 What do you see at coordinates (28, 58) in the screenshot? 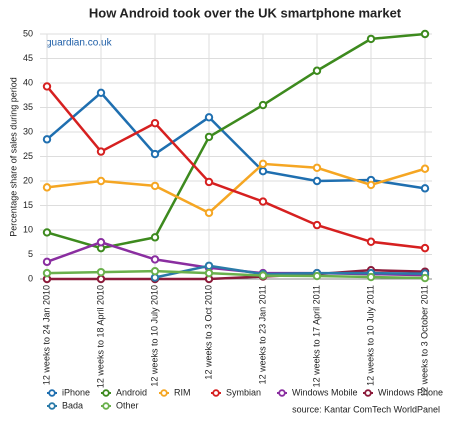
I see `y-tick-label: 45` at bounding box center [28, 58].